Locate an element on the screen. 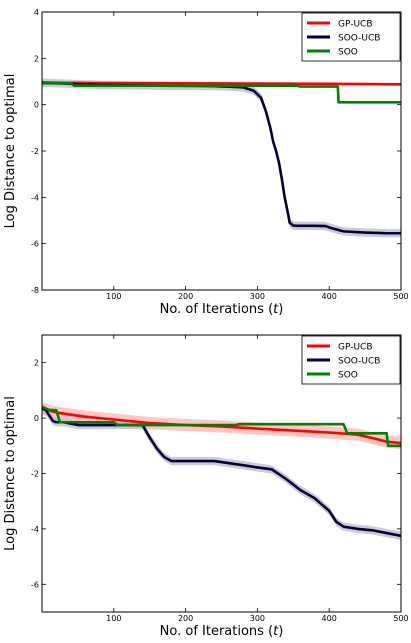 This screenshot has height=643, width=411. y-tick-label: -8 is located at coordinates (35, 290).